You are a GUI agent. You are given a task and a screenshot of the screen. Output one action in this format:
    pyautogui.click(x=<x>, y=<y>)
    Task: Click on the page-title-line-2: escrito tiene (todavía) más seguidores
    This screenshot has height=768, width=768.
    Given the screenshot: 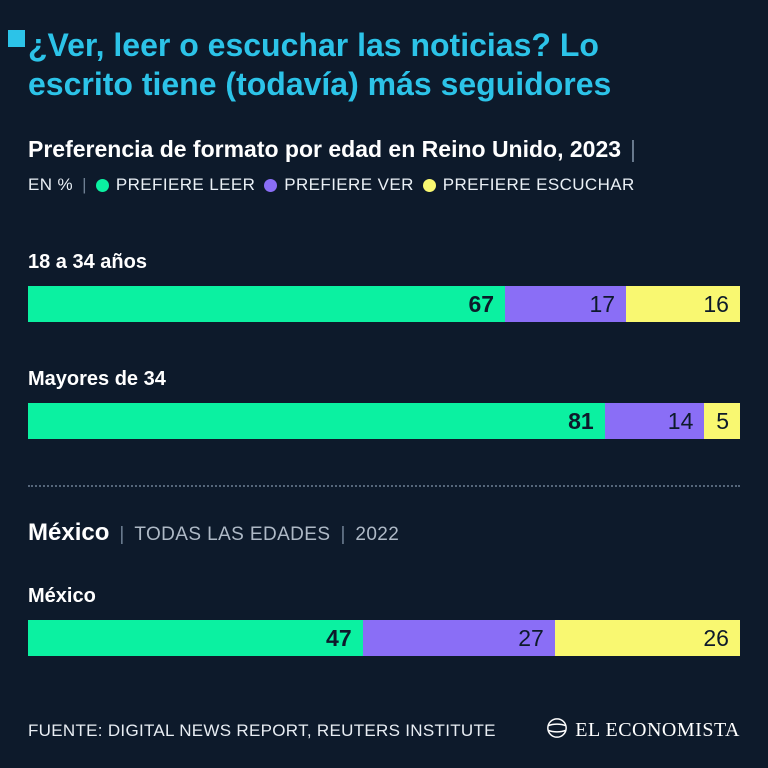 What is the action you would take?
    pyautogui.click(x=320, y=84)
    